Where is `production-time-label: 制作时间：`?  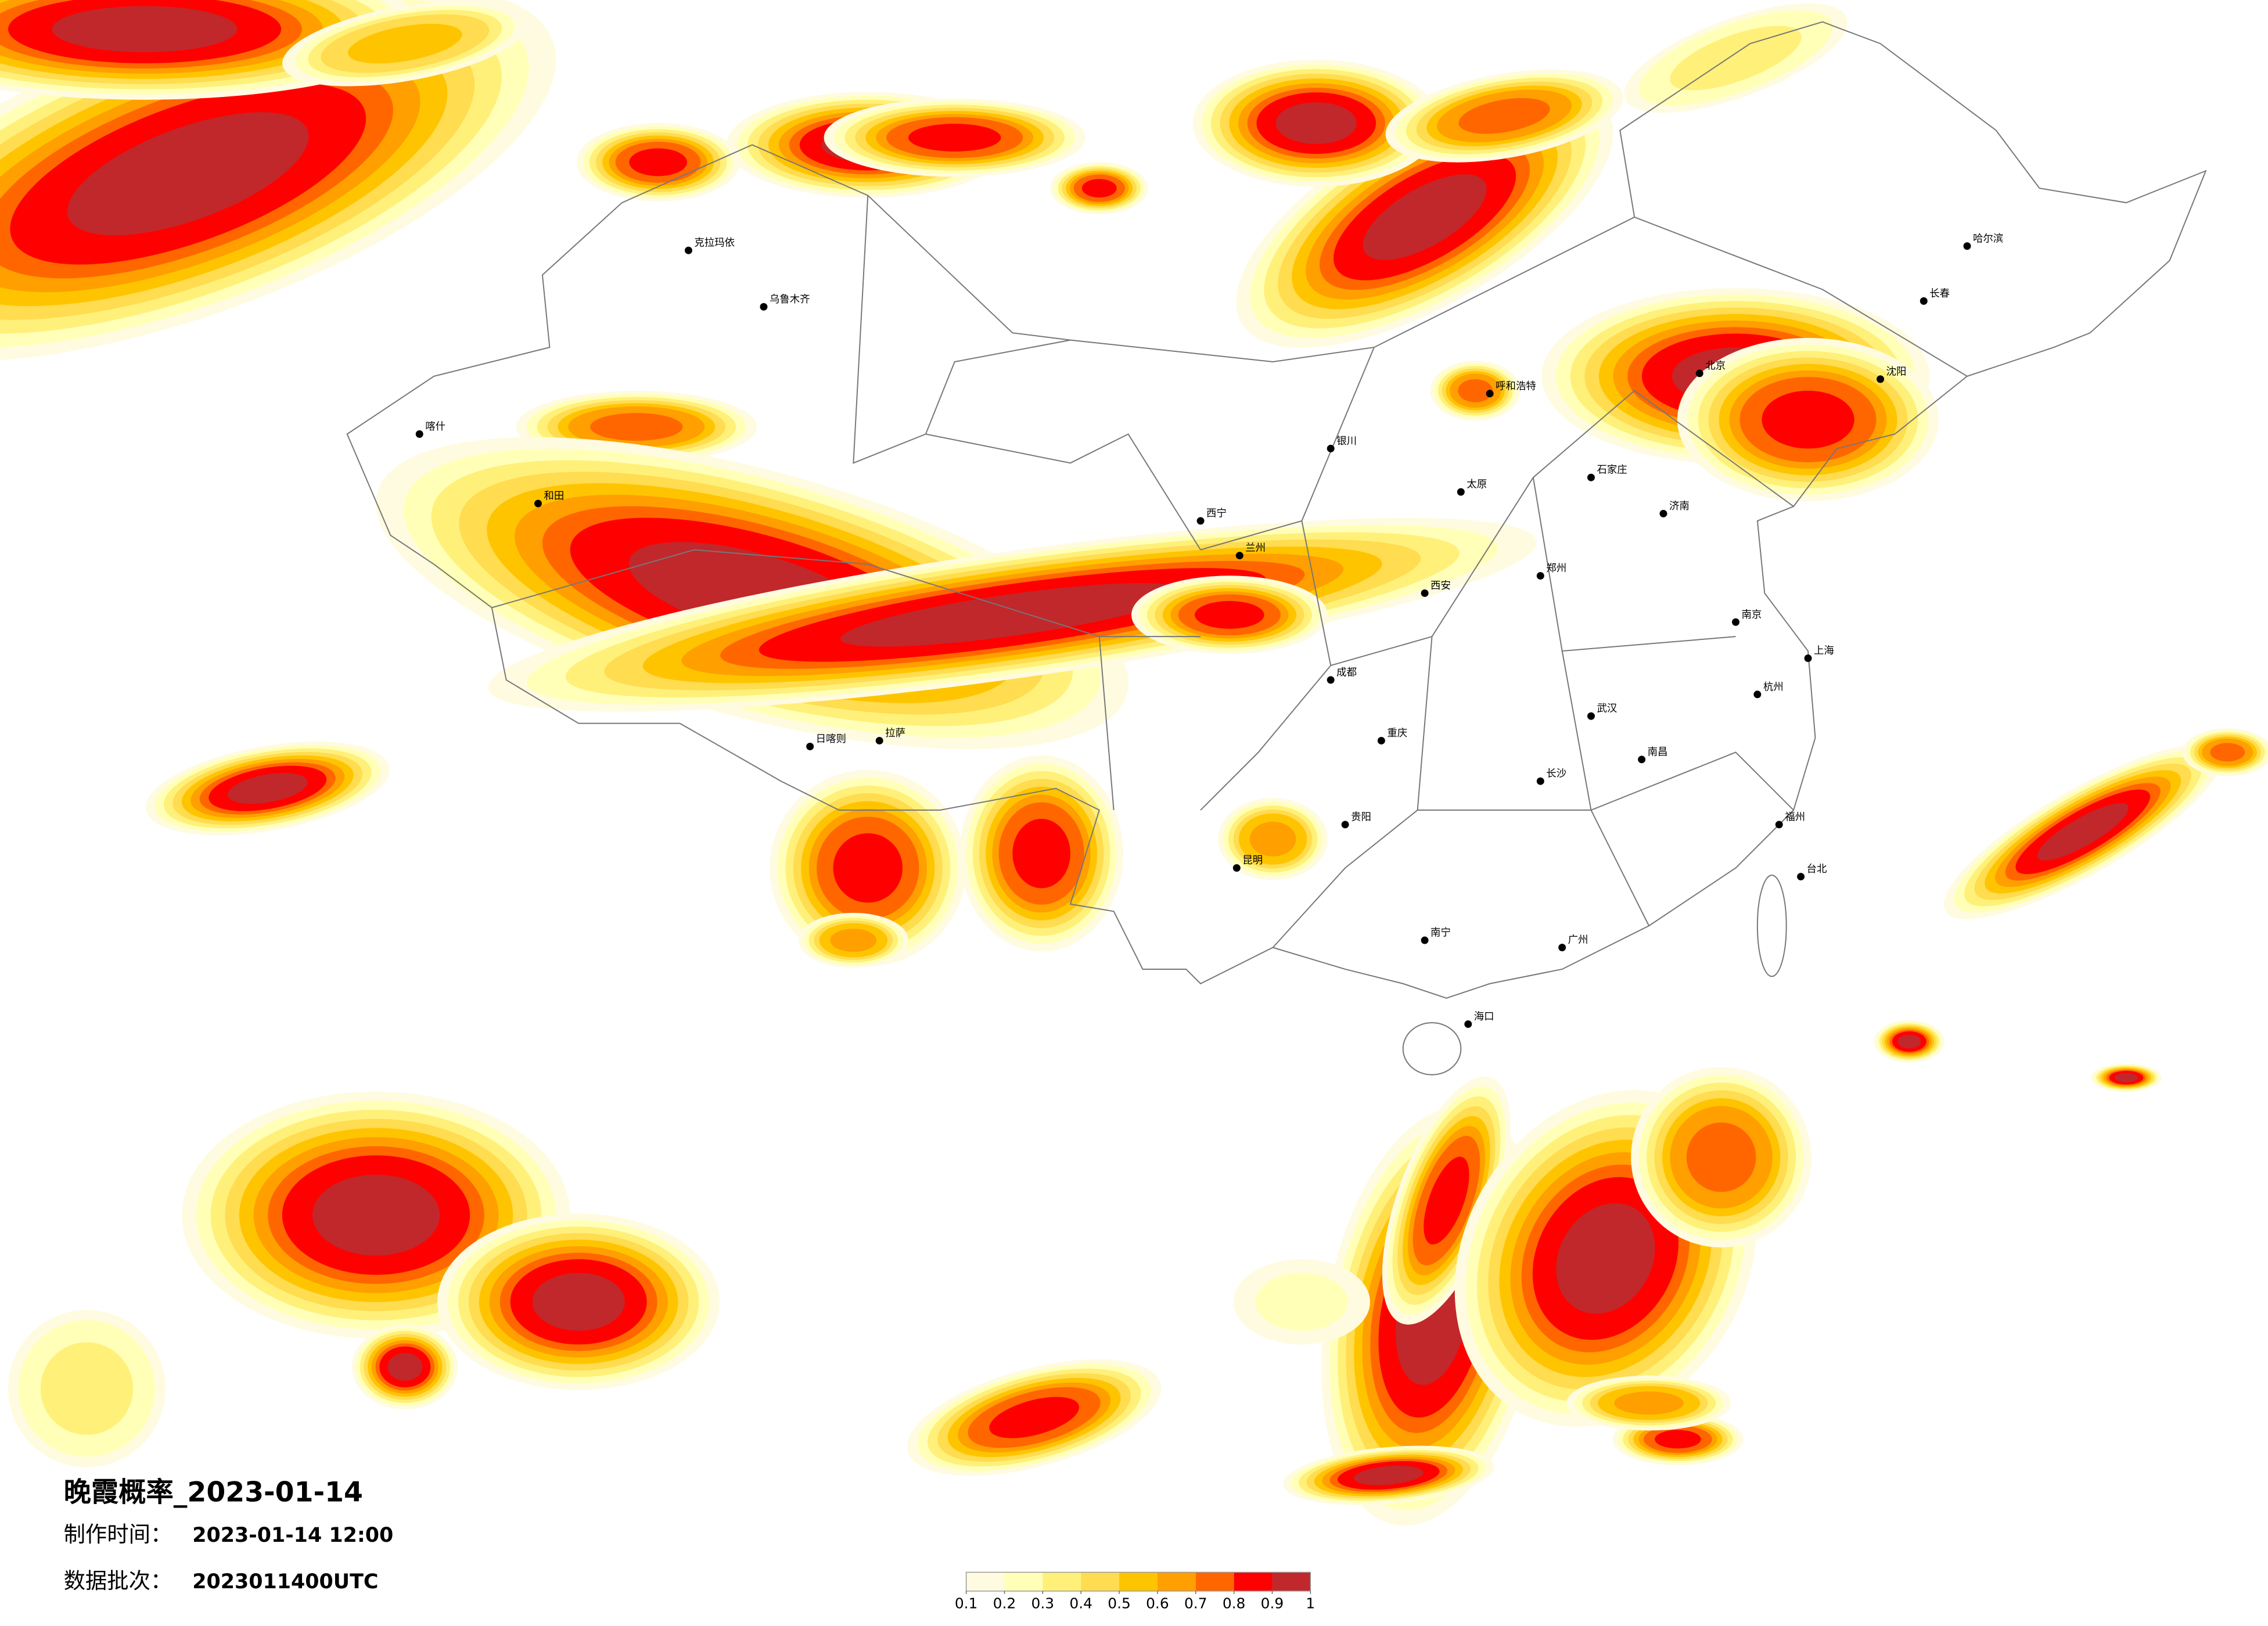 production-time-label: 制作时间： is located at coordinates (118, 1534).